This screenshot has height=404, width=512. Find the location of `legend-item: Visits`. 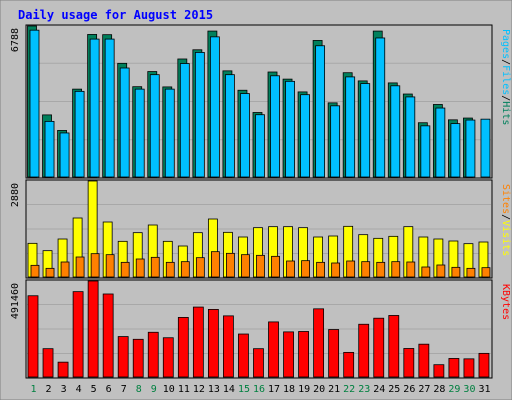

legend-item: Visits is located at coordinates (505, 238).